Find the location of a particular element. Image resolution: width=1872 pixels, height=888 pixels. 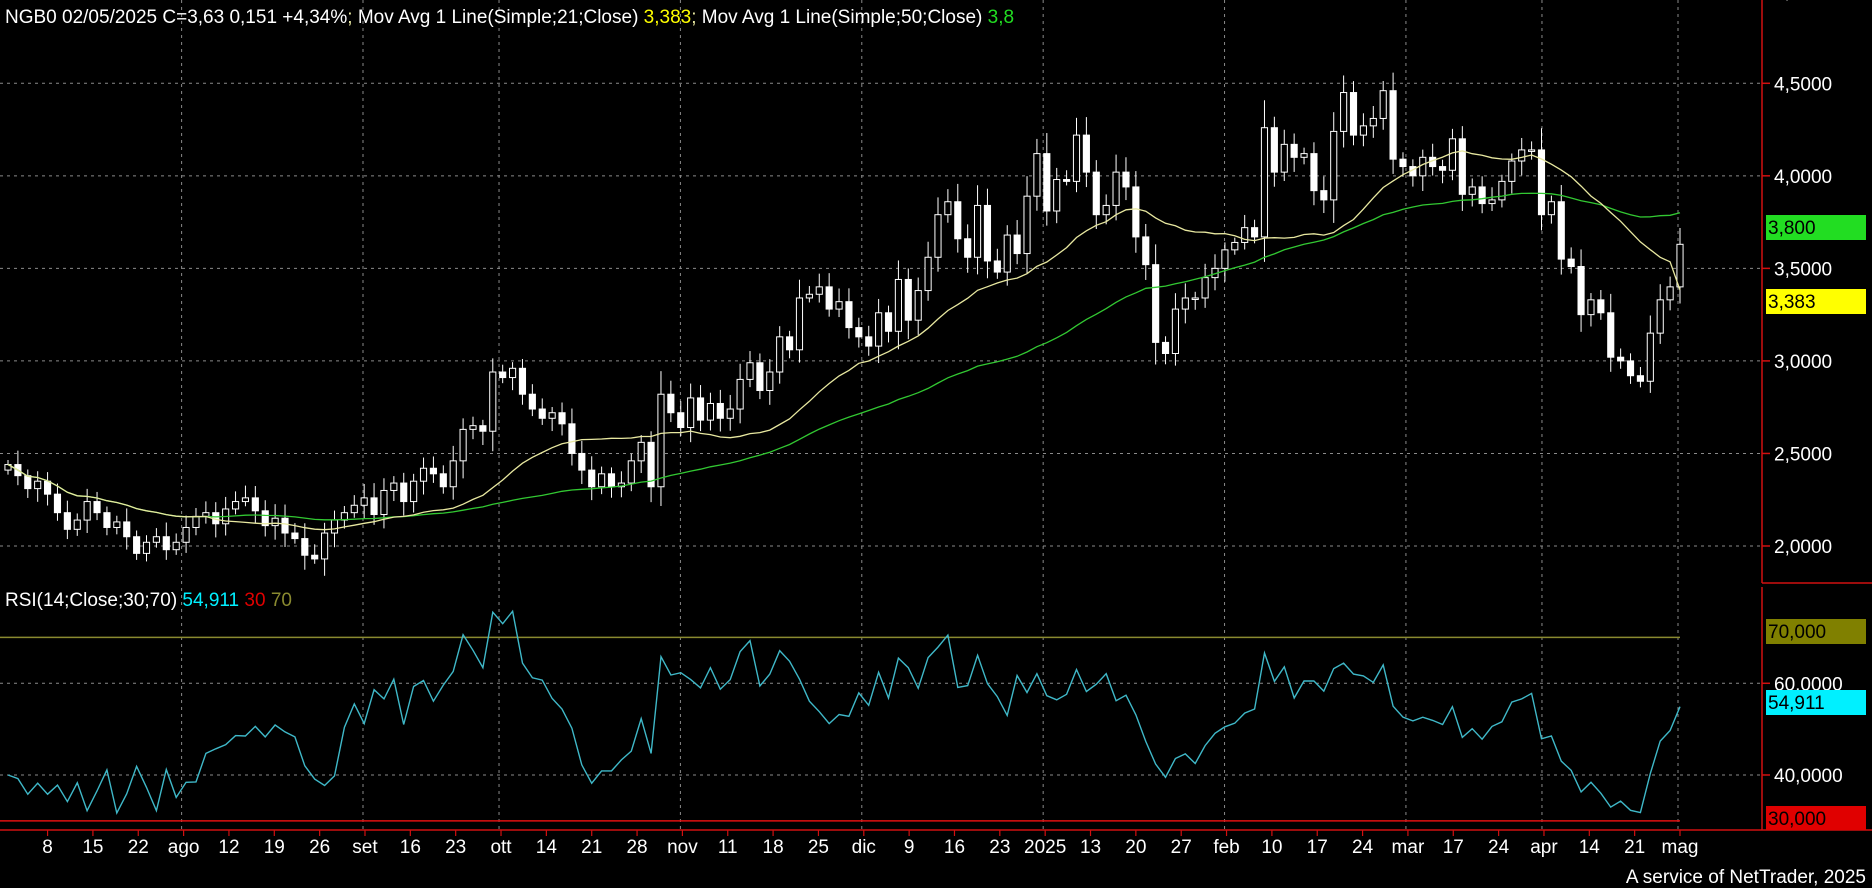

time-tick-label: mag is located at coordinates (1680, 847).